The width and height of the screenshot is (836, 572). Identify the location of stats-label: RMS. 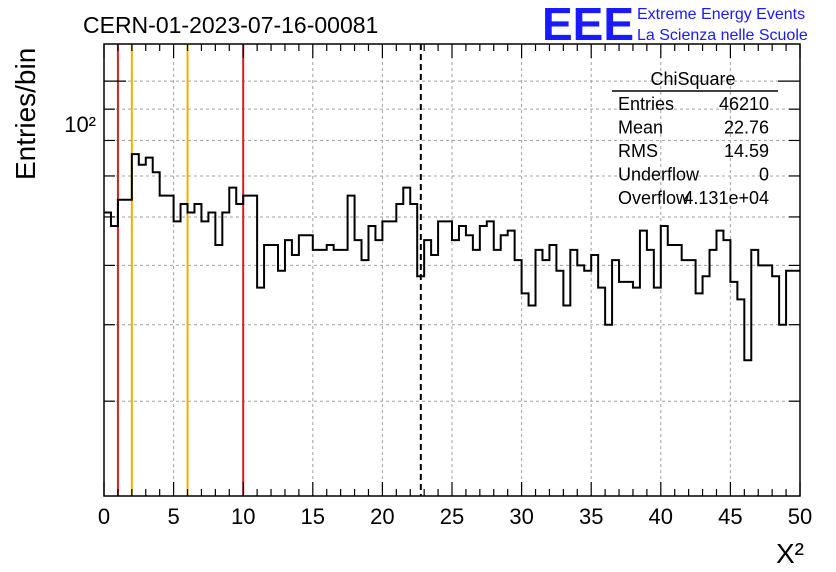
(638, 151).